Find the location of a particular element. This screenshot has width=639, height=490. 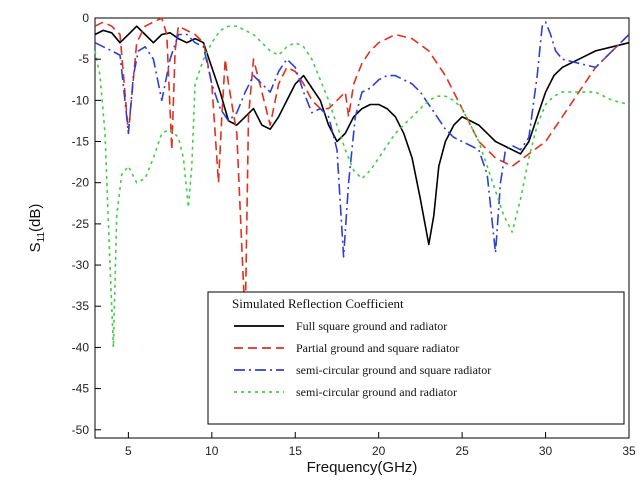

legend-label-4: semi-circular ground and radiator is located at coordinates (376, 392).